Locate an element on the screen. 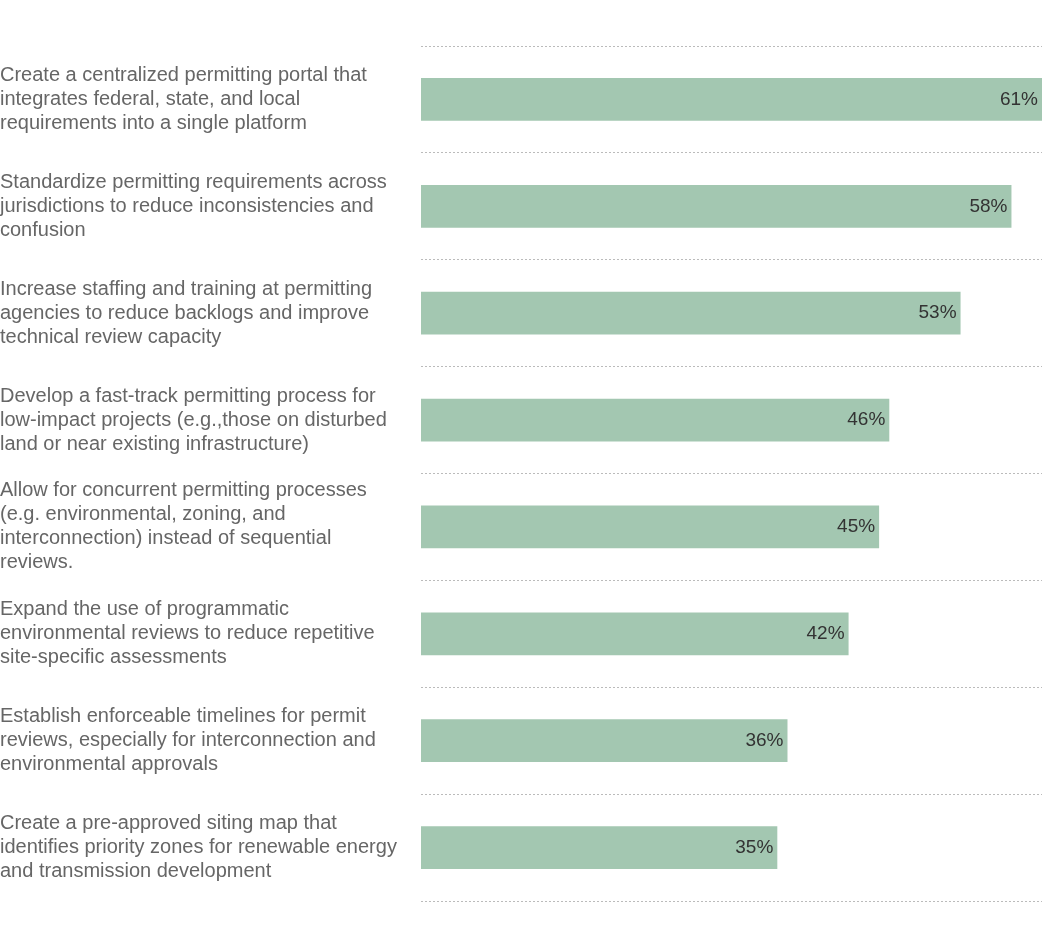 The image size is (1042, 947). data-label: 61% is located at coordinates (1019, 98).